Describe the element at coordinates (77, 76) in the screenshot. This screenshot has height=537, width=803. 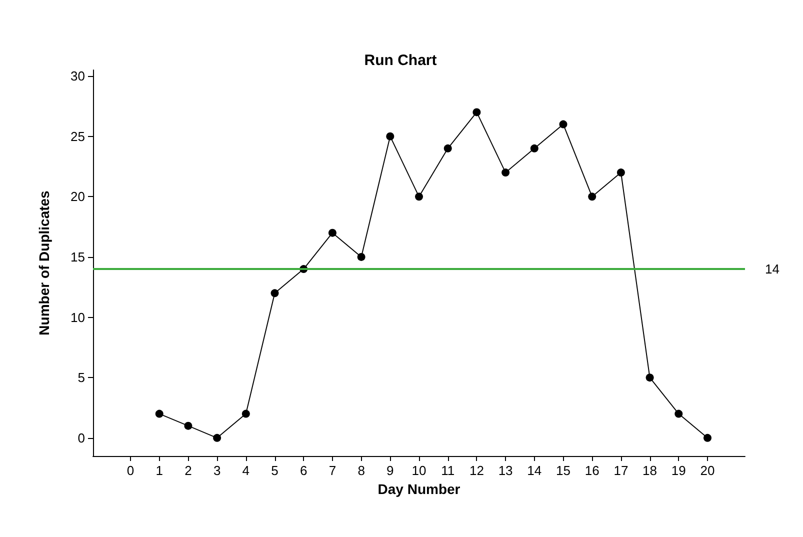
I see `y-tick-label: 30` at that location.